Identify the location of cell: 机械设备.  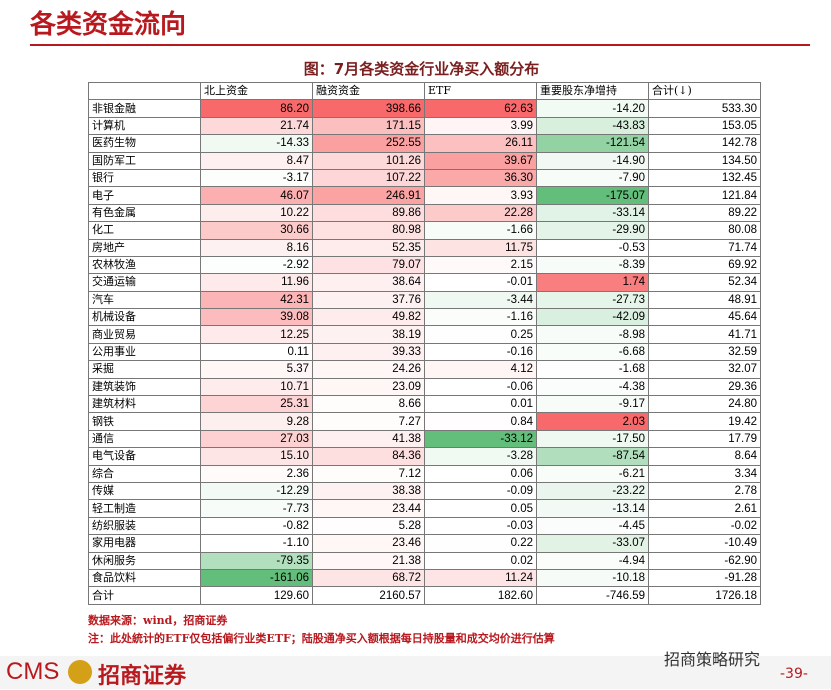
(144, 317).